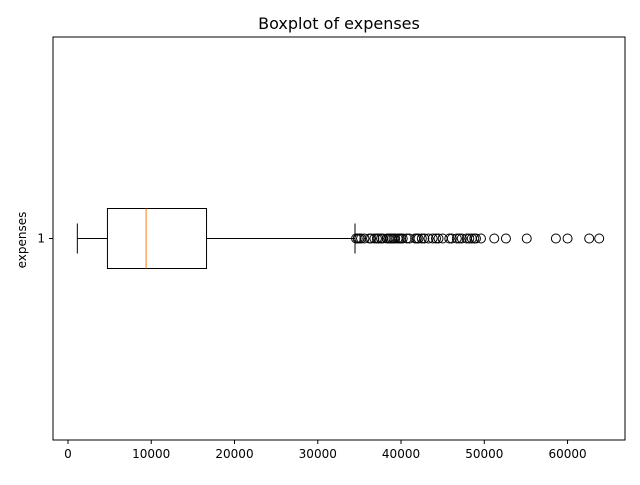 The width and height of the screenshot is (640, 485). I want to click on x-tick-label: 60000, so click(567, 454).